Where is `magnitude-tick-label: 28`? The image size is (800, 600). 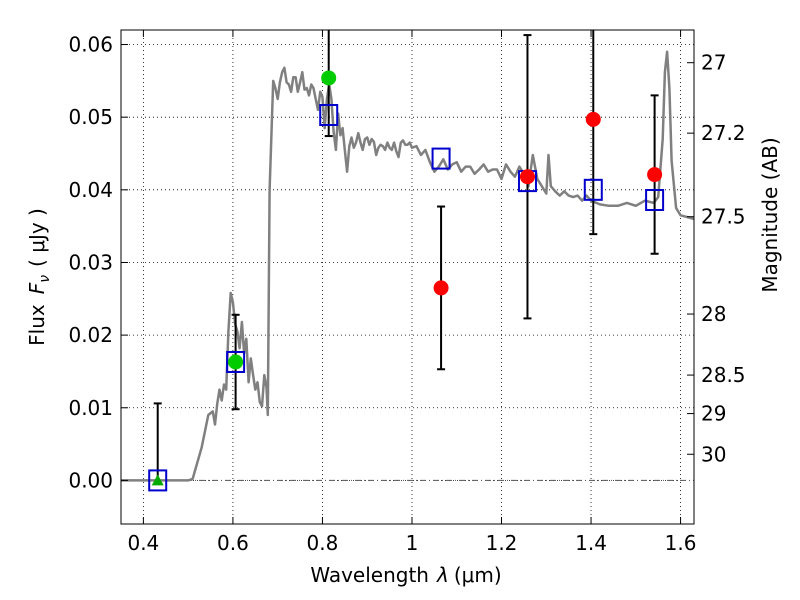
magnitude-tick-label: 28 is located at coordinates (713, 314).